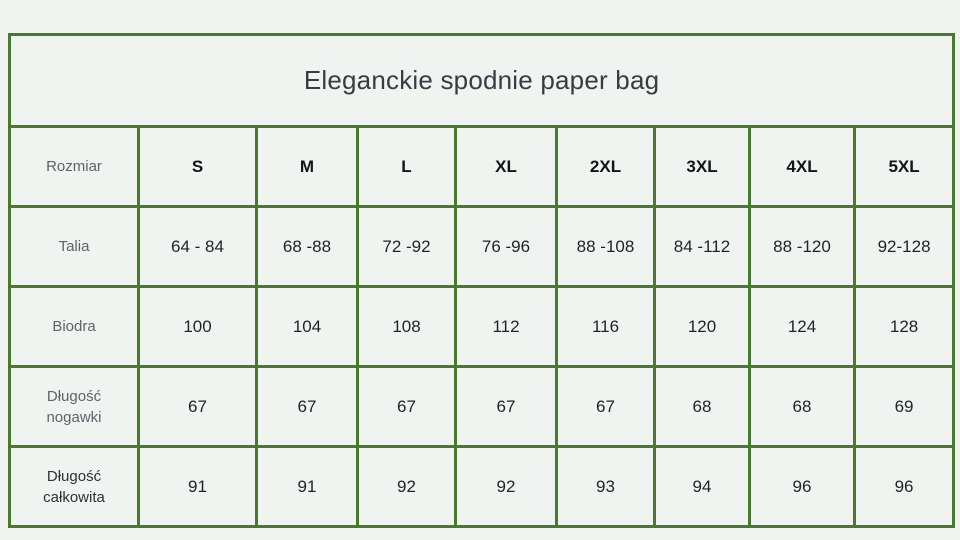 This screenshot has width=960, height=540. I want to click on row-label-dlugosc-nogawki: Długość nogawki, so click(74, 406).